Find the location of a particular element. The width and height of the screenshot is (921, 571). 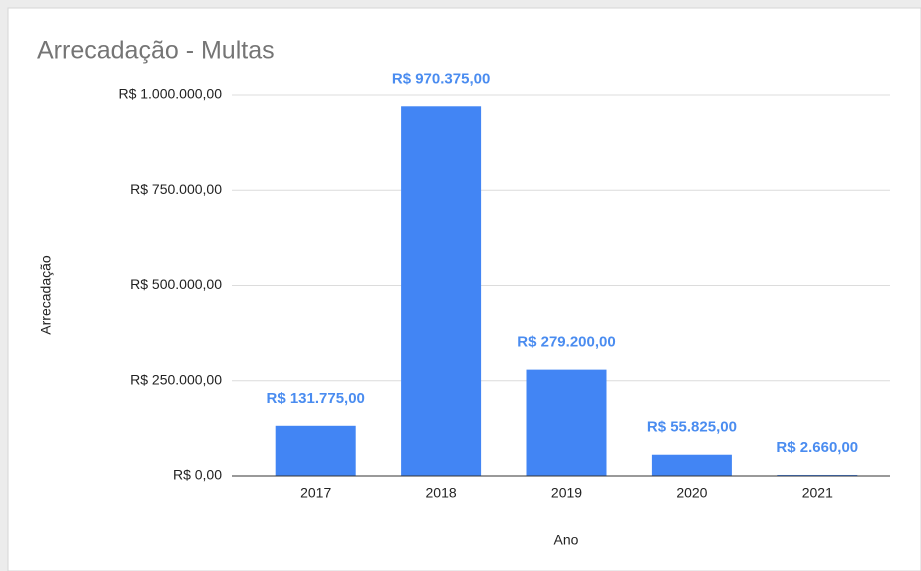

x-tick-label: 2018 is located at coordinates (441, 493).